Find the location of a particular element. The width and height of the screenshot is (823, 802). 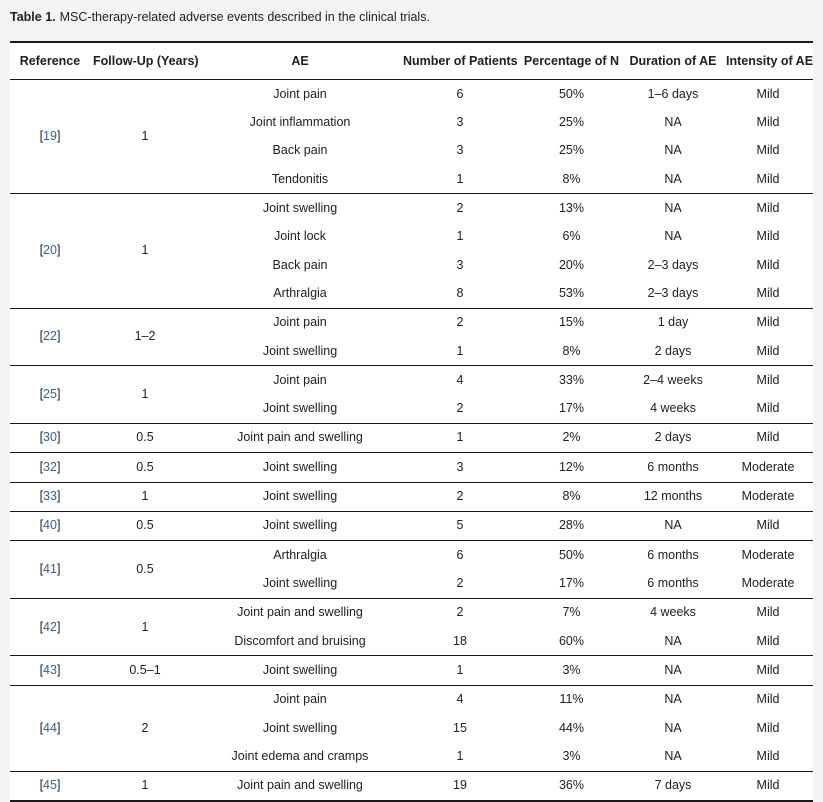

reference-cell: [40] is located at coordinates (50, 525).